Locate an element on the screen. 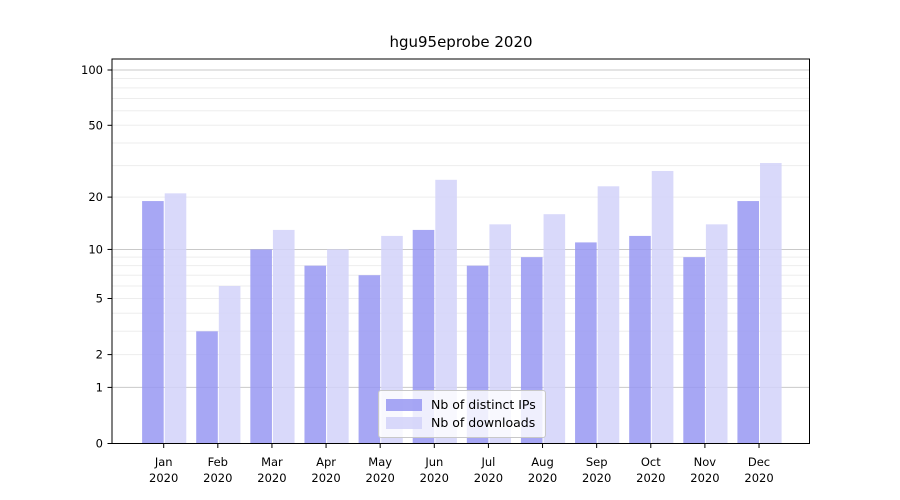  bar-jun-downloads is located at coordinates (446, 311).